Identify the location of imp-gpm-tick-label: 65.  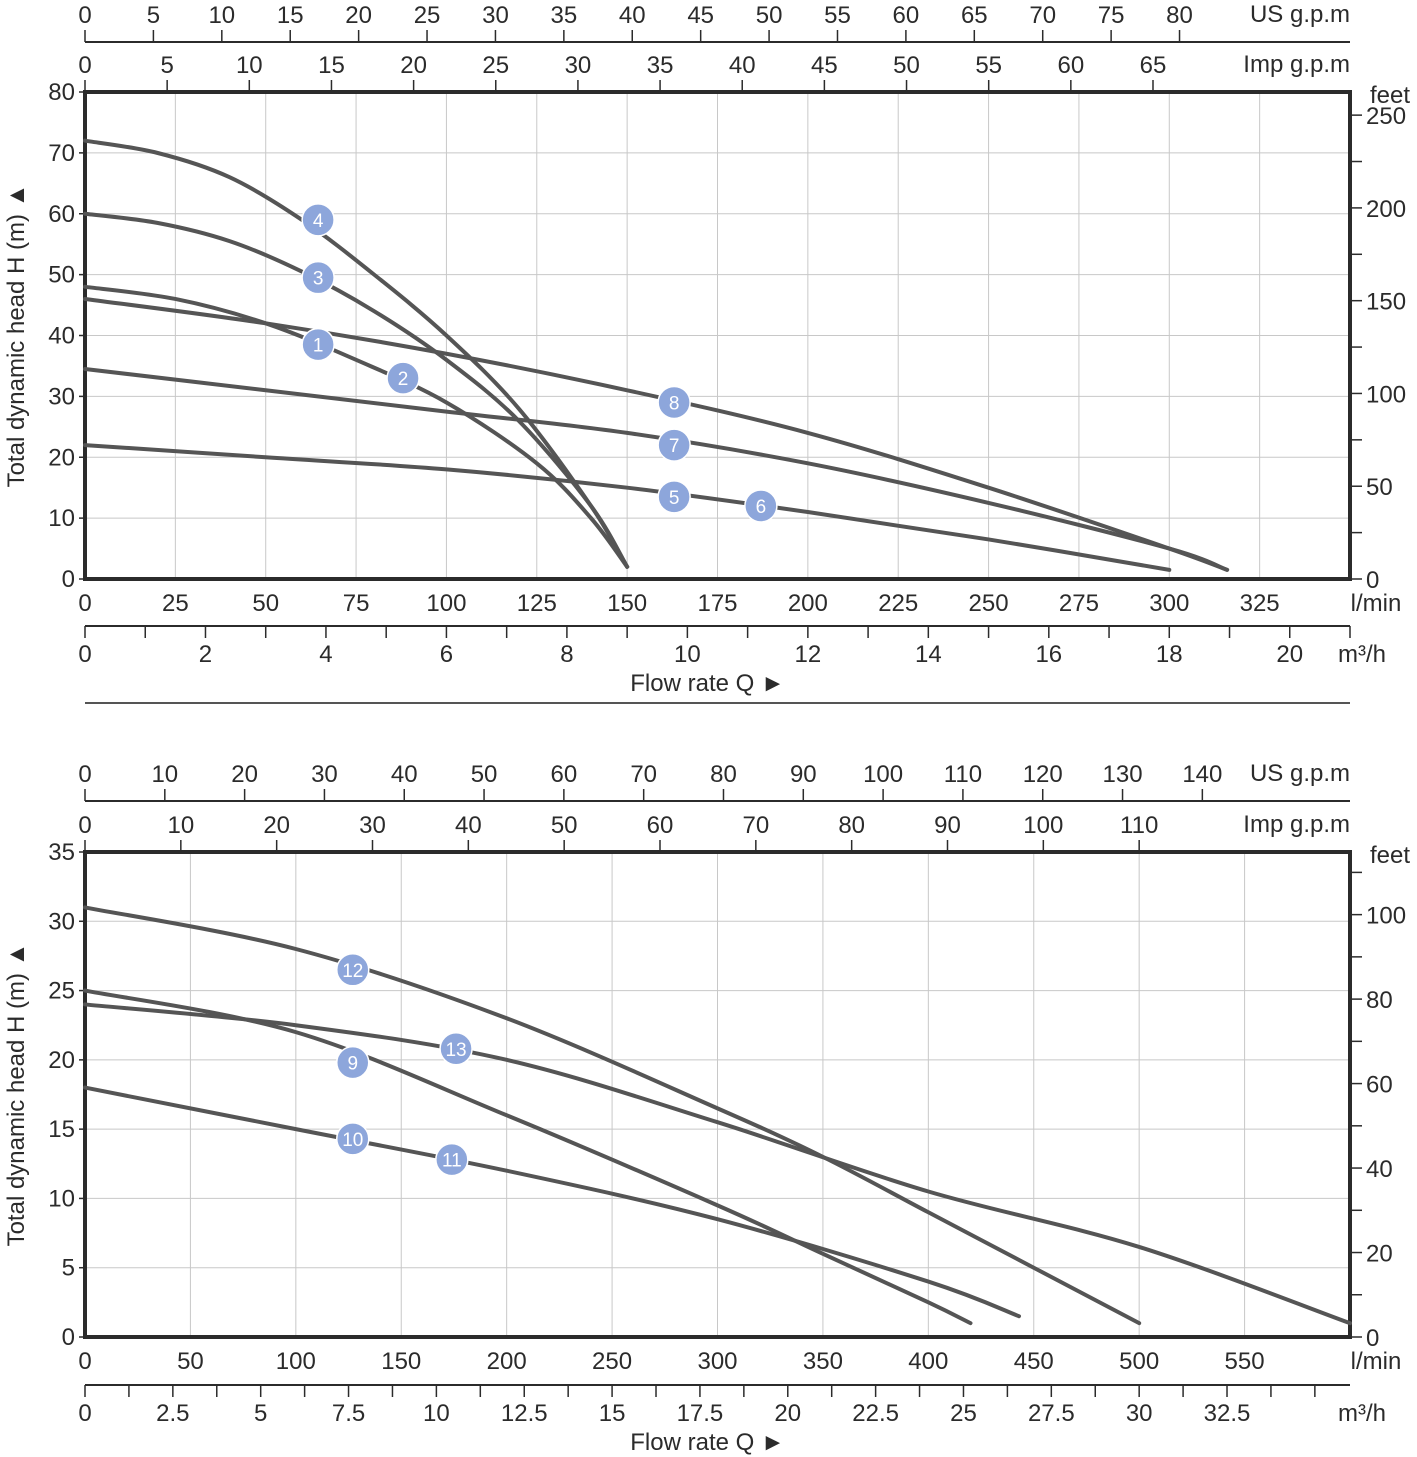
(1153, 65).